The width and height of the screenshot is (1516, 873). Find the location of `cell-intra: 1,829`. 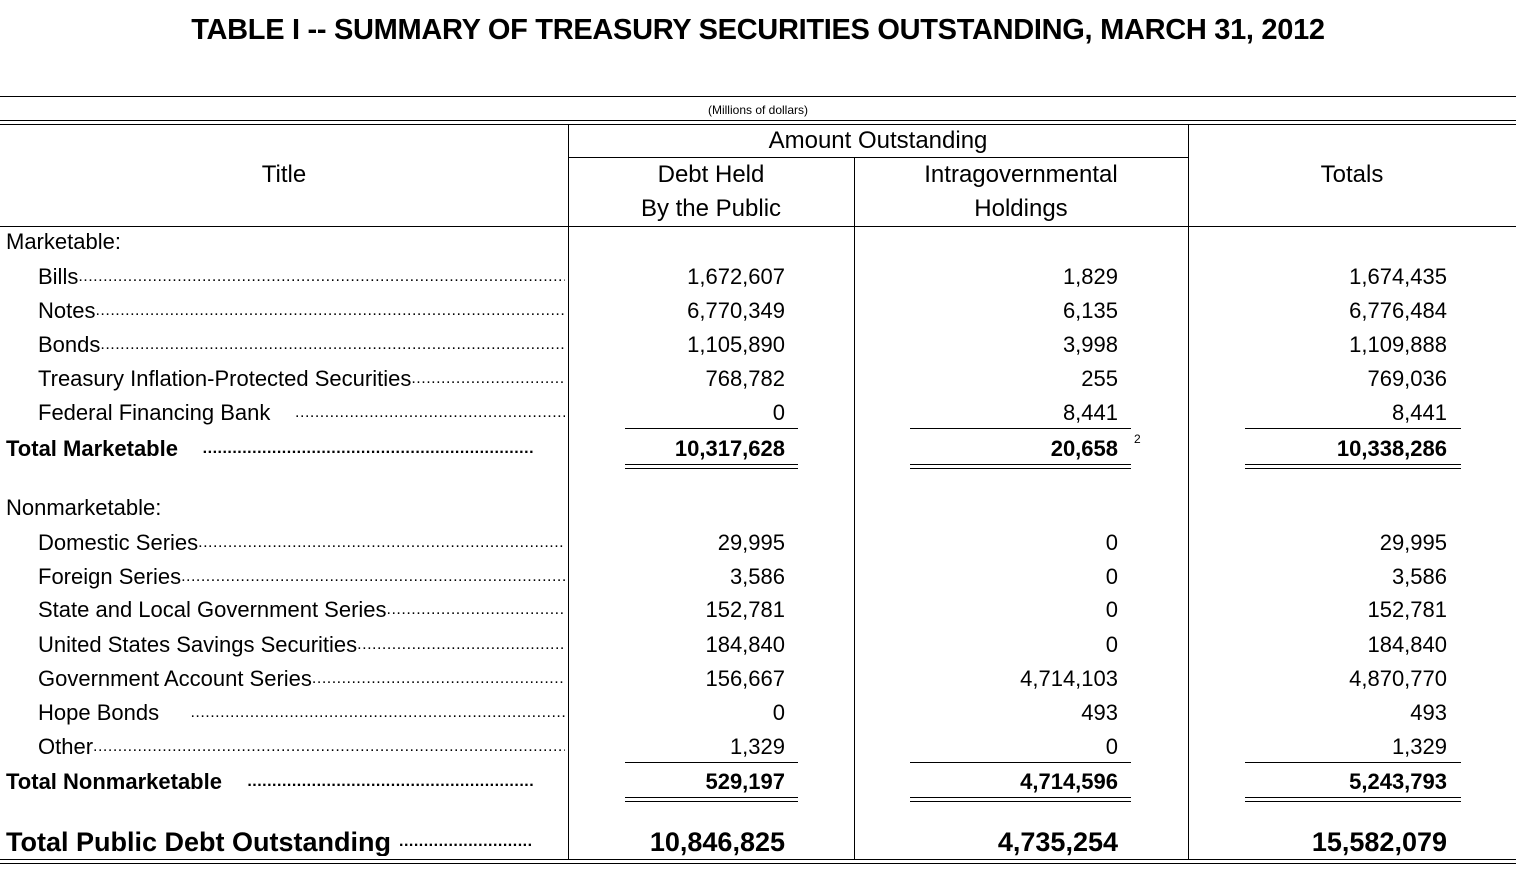

cell-intra: 1,829 is located at coordinates (1090, 276).